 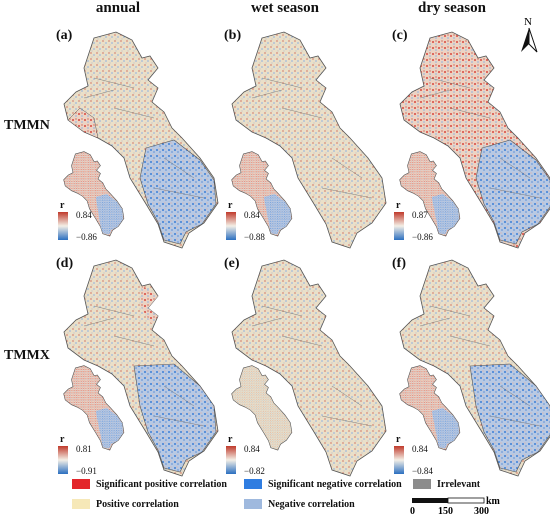 I want to click on legend-item-irrelevant: Irrelevant, so click(x=446, y=484).